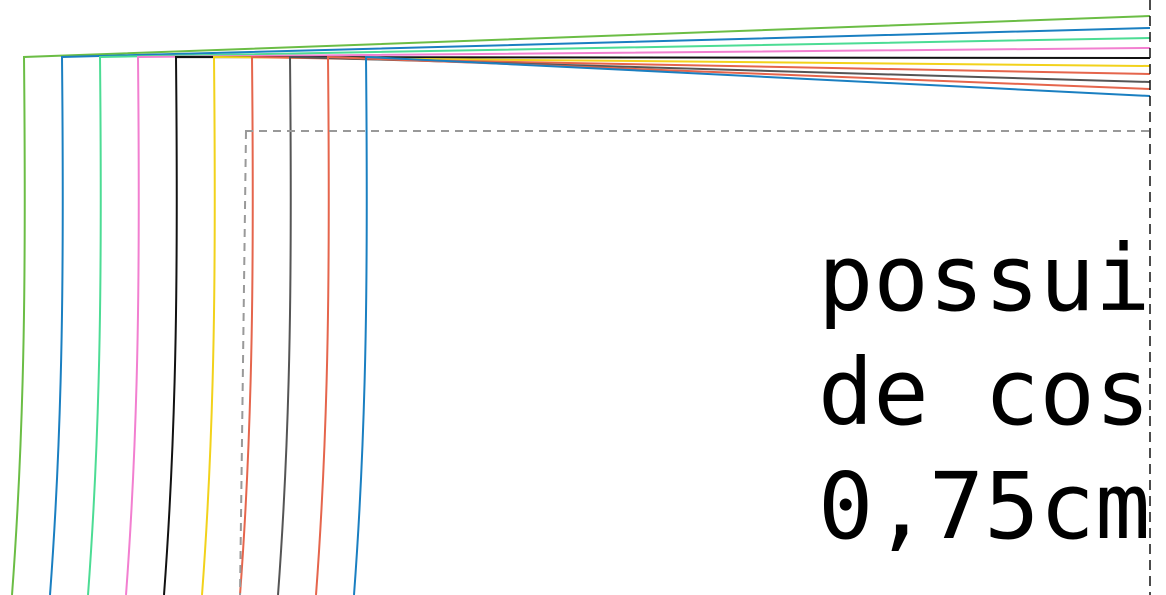 Image resolution: width=1166 pixels, height=595 pixels. What do you see at coordinates (984, 506) in the screenshot?
I see `note-line-3: 0,75cm` at bounding box center [984, 506].